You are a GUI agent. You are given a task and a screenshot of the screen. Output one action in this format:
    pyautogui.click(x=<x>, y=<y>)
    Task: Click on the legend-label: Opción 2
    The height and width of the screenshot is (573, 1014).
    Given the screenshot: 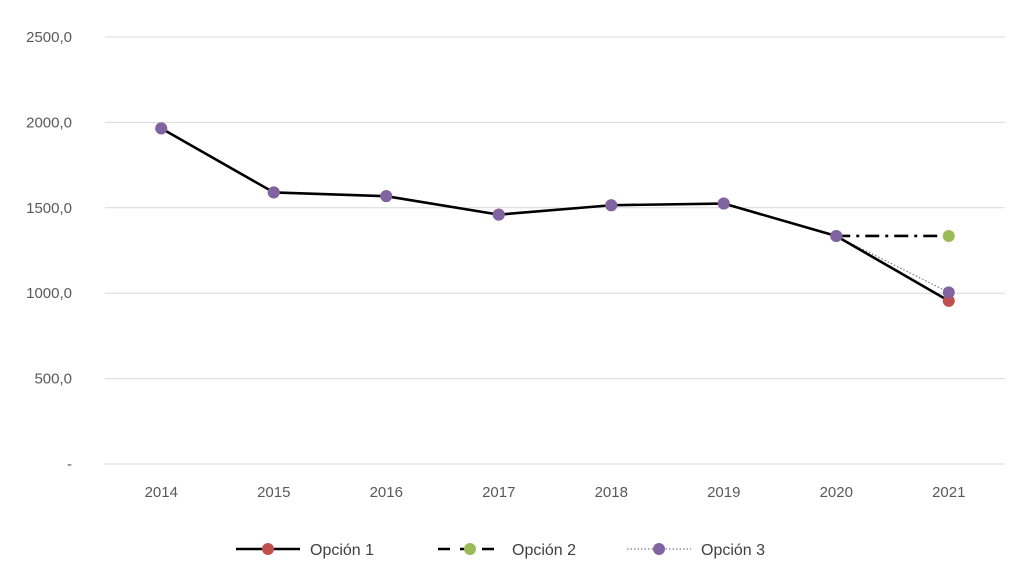 What is the action you would take?
    pyautogui.click(x=544, y=550)
    